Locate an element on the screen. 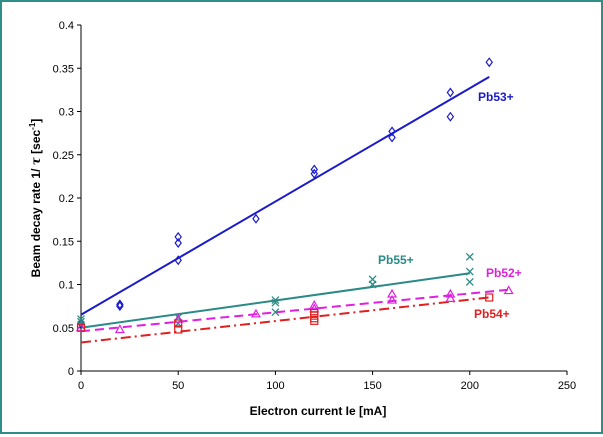  y-axis-label-post: ] is located at coordinates (36, 121).